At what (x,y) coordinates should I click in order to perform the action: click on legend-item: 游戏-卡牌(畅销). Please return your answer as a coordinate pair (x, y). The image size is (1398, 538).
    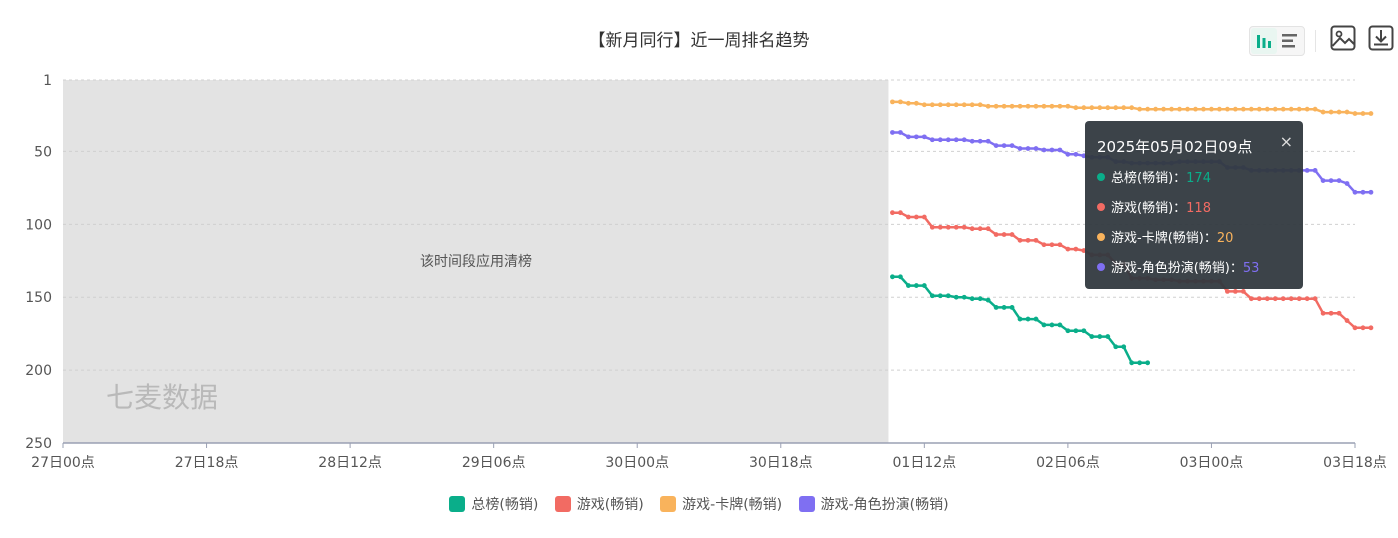
    Looking at the image, I should click on (721, 504).